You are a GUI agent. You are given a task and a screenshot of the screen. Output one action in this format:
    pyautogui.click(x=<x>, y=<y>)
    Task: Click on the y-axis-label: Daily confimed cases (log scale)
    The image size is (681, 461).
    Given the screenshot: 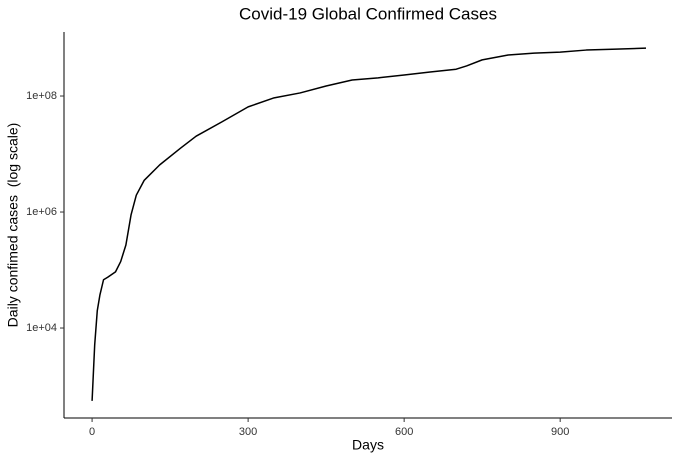 What is the action you would take?
    pyautogui.click(x=13, y=225)
    